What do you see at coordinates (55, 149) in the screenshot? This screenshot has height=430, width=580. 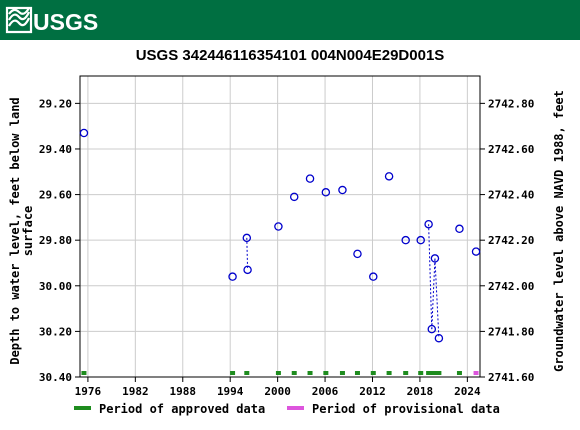 I see `y-left-tick-label: 29.40` at bounding box center [55, 149].